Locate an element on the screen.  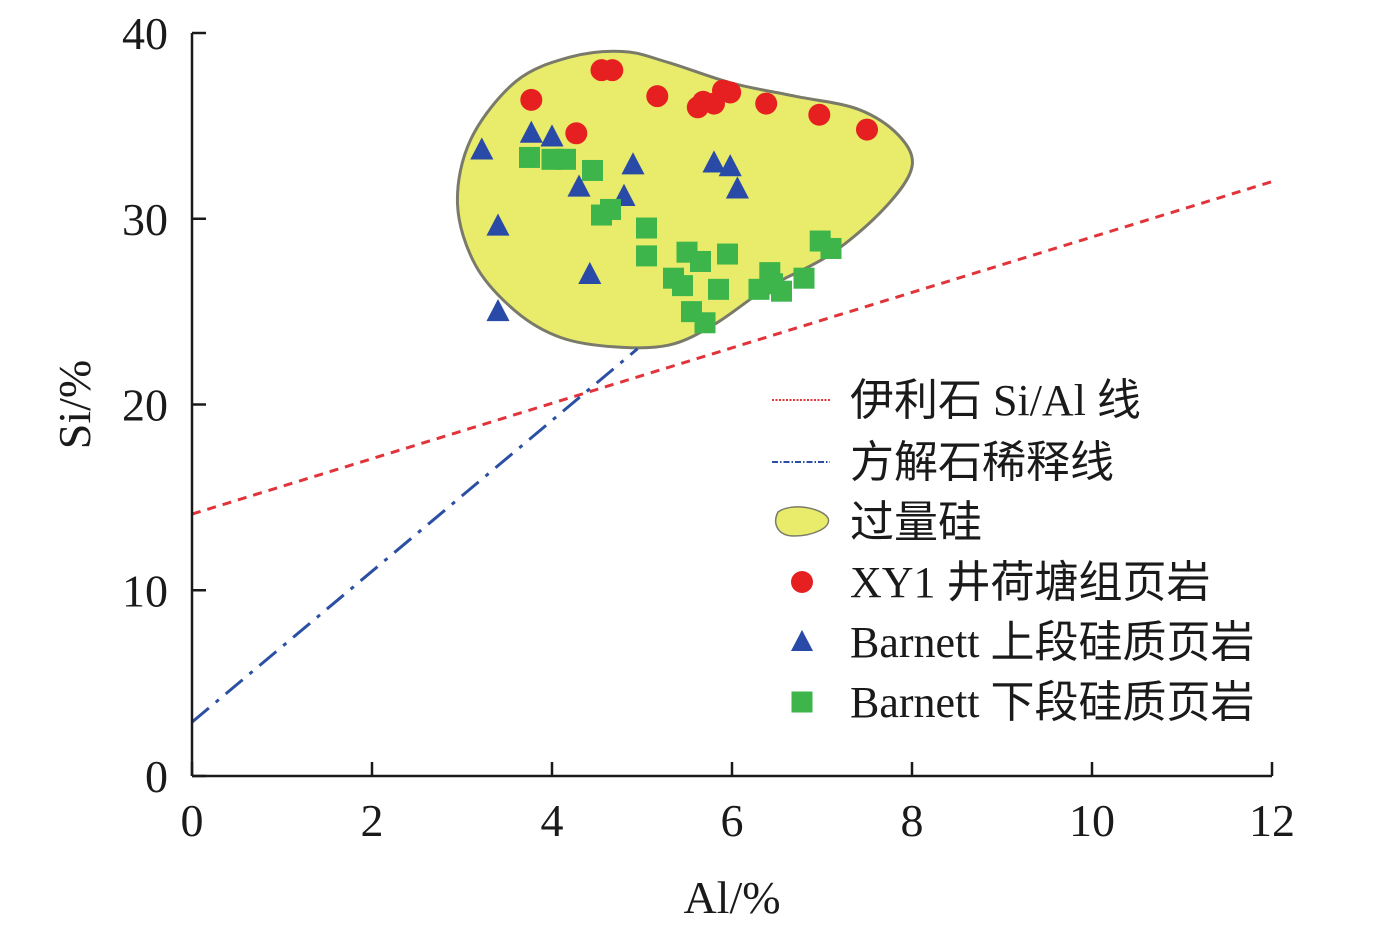
x-tick-label: 6 is located at coordinates (732, 820).